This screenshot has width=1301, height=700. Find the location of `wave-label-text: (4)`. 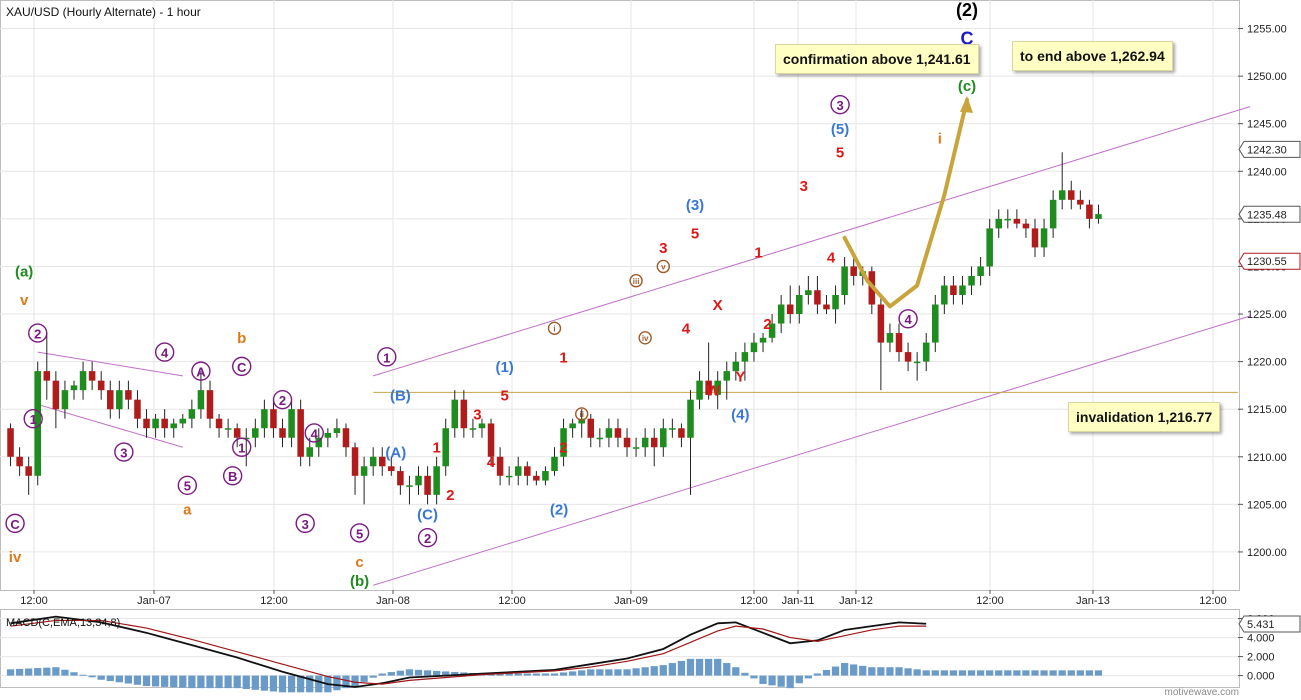

wave-label-text: (4) is located at coordinates (740, 414).